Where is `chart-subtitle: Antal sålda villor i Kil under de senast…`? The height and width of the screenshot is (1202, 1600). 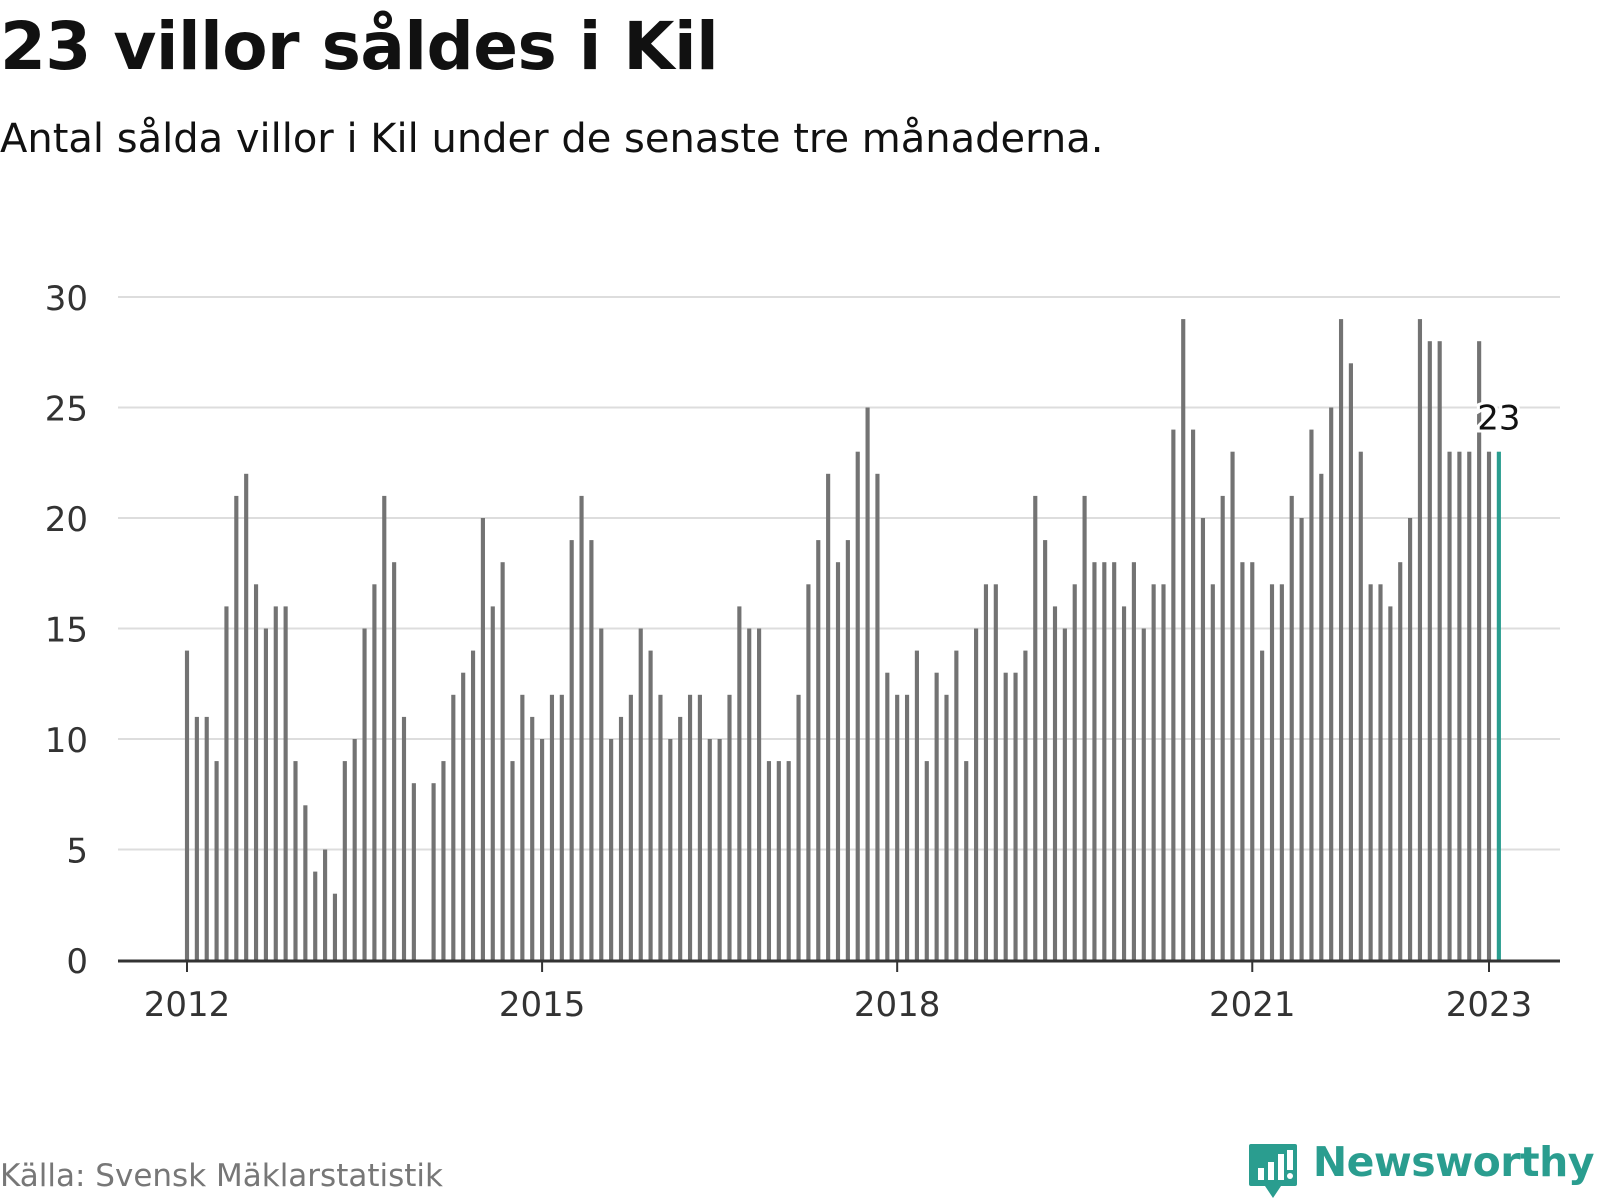 chart-subtitle: Antal sålda villor i Kil under de senast… is located at coordinates (552, 139).